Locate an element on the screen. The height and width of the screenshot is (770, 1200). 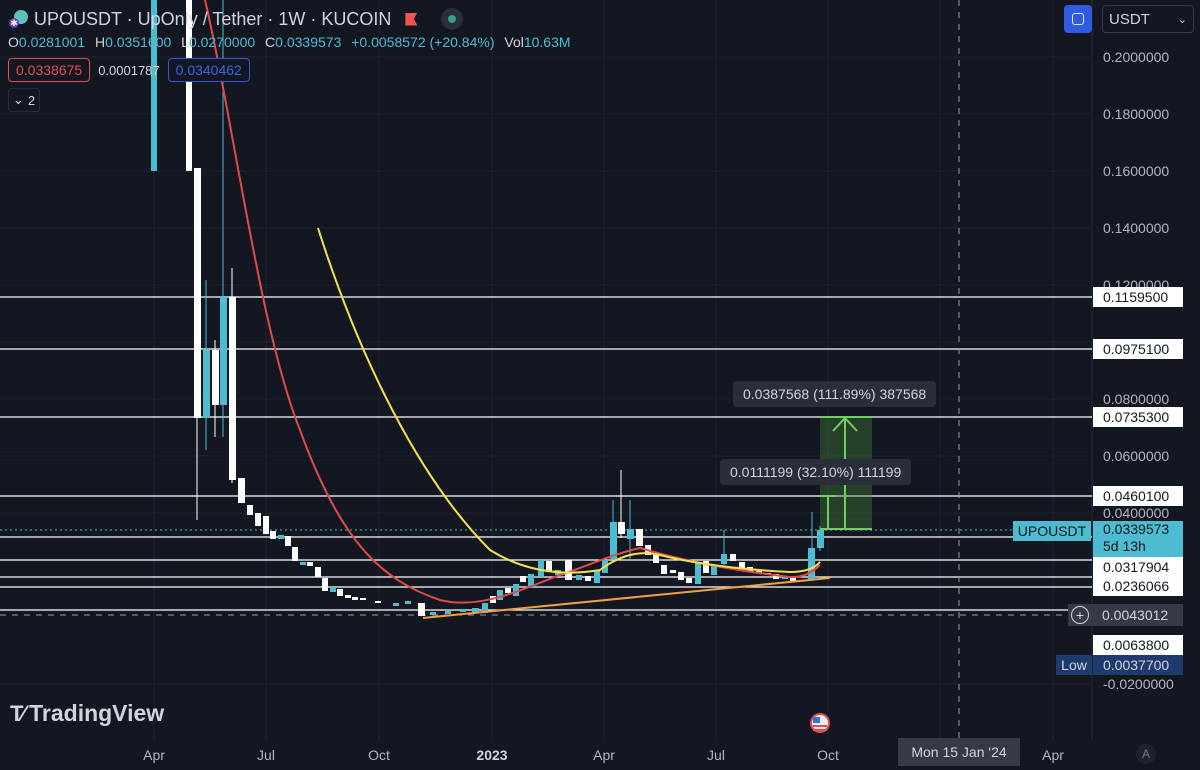
symbol-title: UPOUSDT · UpOnly / Tether · 1W · KUCOIN is located at coordinates (213, 18).